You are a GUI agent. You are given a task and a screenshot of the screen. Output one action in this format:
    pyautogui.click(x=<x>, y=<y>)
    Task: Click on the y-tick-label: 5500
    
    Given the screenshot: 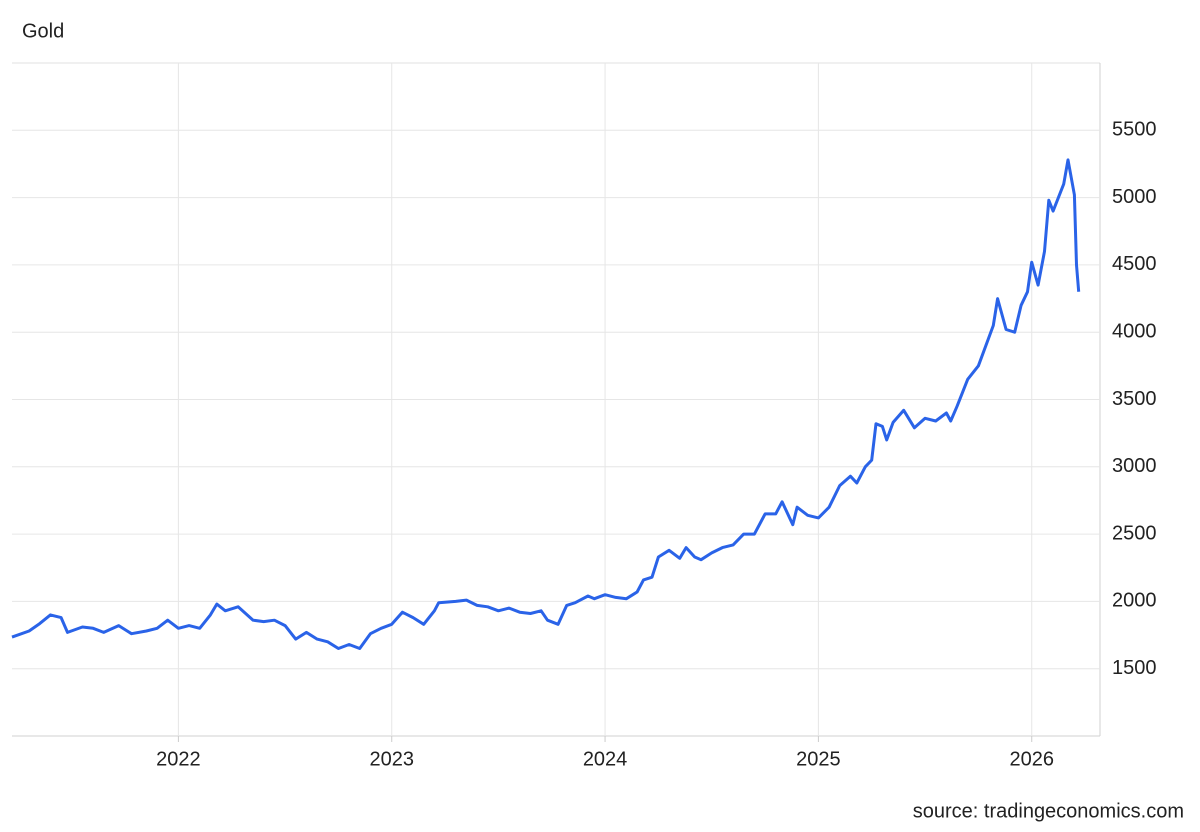 What is the action you would take?
    pyautogui.click(x=1134, y=130)
    